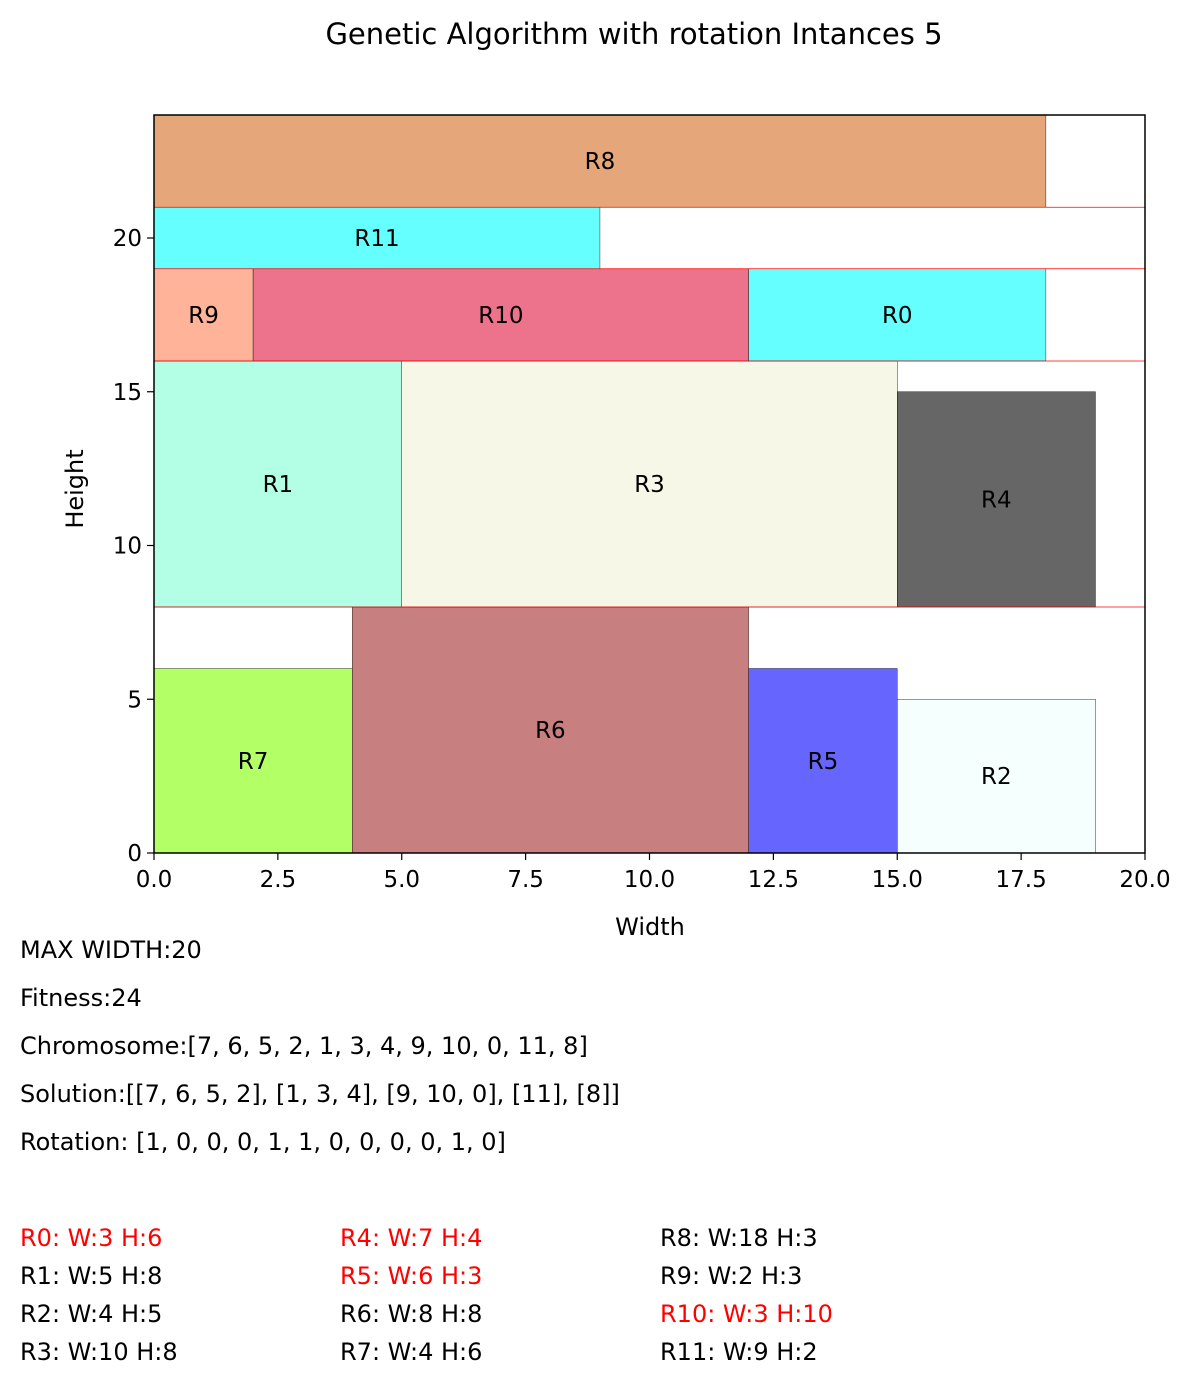  I want to click on x-tick-label: 5.0, so click(401, 880).